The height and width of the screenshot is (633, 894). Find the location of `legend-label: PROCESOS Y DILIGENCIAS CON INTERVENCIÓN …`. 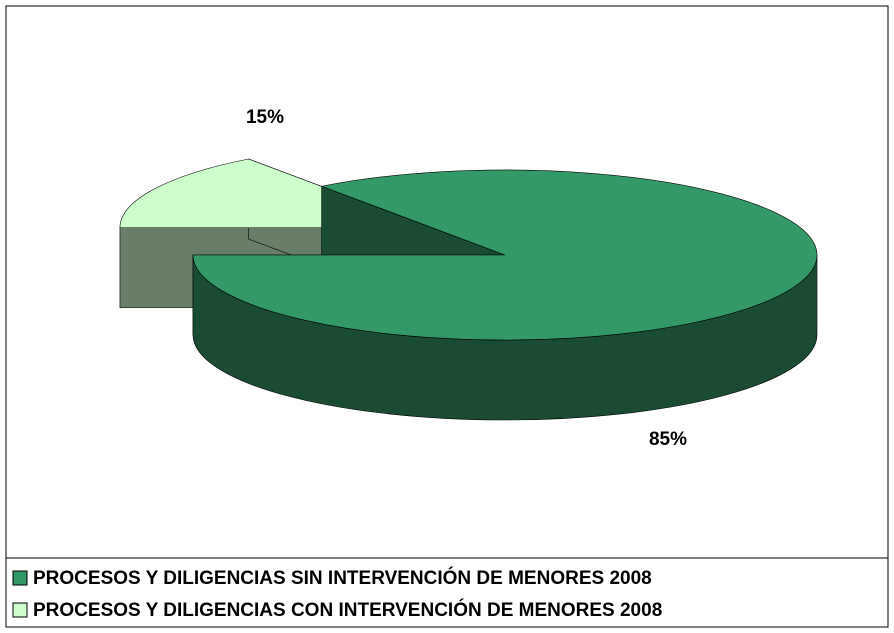

legend-label: PROCESOS Y DILIGENCIAS CON INTERVENCIÓN … is located at coordinates (347, 610).